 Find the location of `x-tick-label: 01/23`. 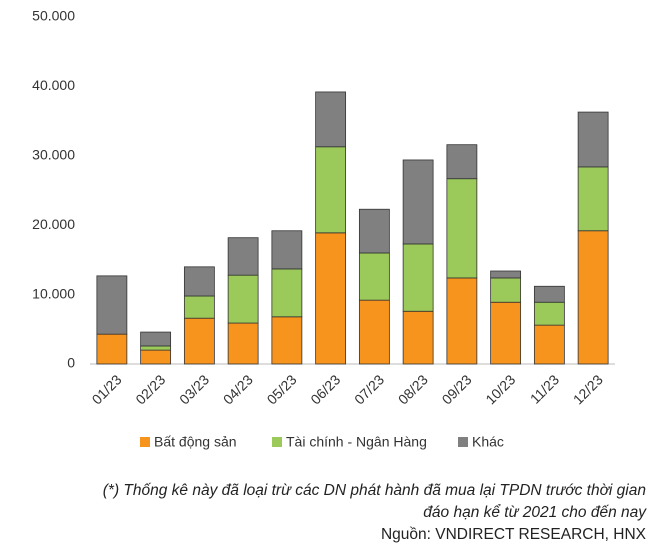

x-tick-label: 01/23 is located at coordinates (107, 389).